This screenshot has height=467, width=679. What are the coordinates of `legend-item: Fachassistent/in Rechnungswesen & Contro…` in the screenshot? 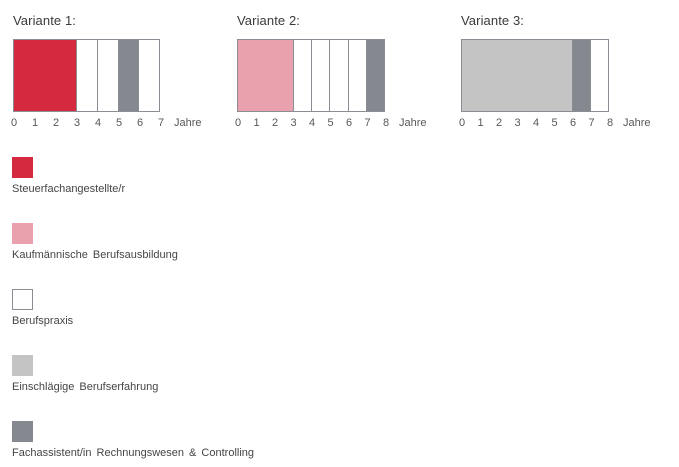 It's located at (182, 440).